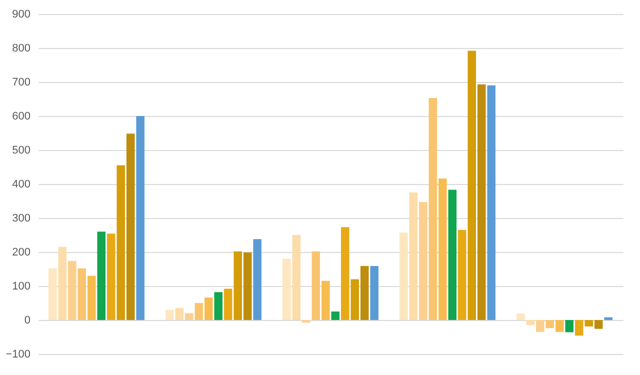  I want to click on y-tick-label: 200, so click(21, 252).